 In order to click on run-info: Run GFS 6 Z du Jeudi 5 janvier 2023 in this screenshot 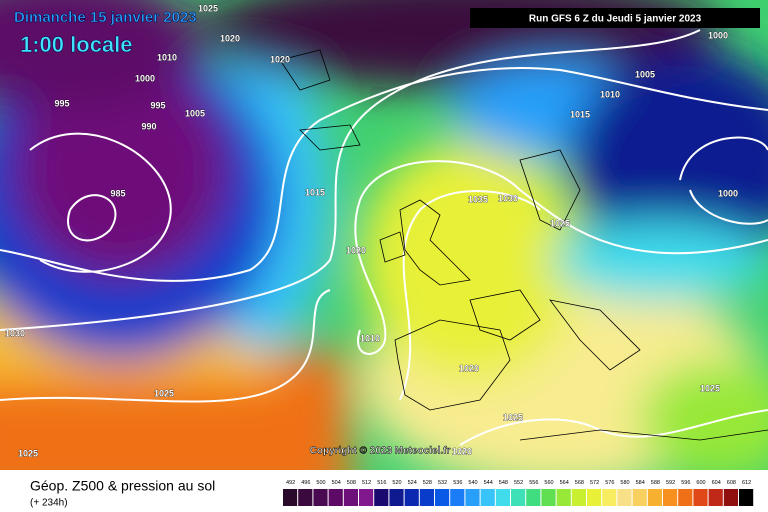, I will do `click(615, 19)`.